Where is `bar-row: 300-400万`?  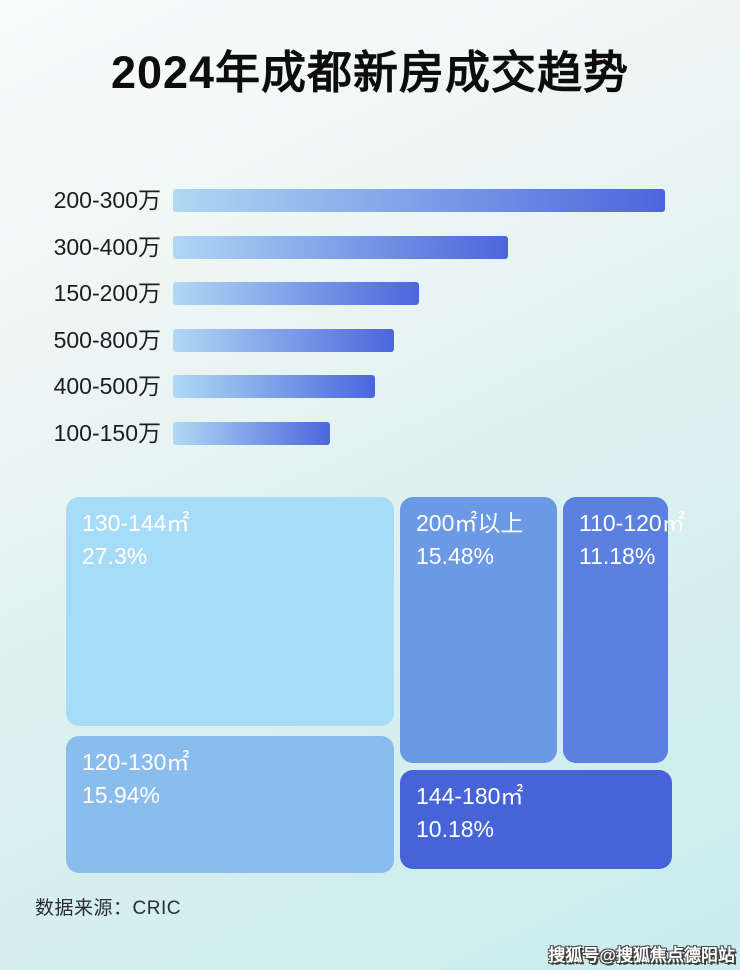
bar-row: 300-400万 is located at coordinates (269, 247).